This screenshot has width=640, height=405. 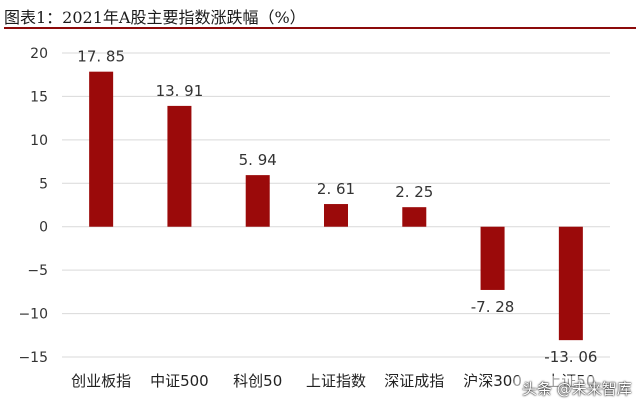 What do you see at coordinates (180, 91) in the screenshot?
I see `data-label: 13. 91` at bounding box center [180, 91].